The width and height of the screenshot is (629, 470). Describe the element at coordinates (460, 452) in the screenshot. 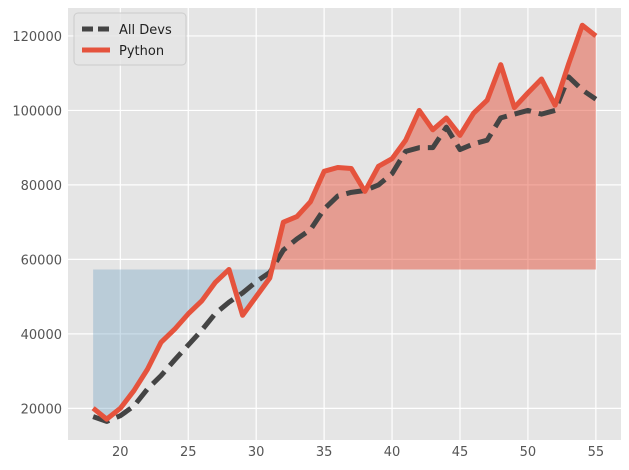

I see `x-tick-label: 45` at that location.